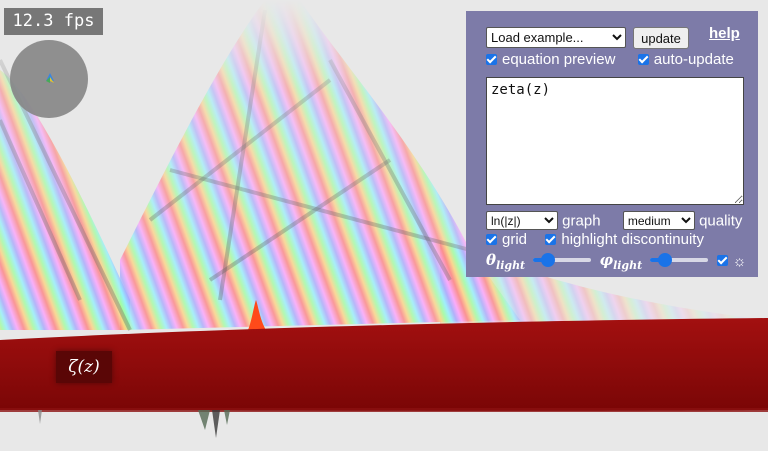 This screenshot has height=451, width=768. Describe the element at coordinates (721, 221) in the screenshot. I see `quality-label: quality` at that location.